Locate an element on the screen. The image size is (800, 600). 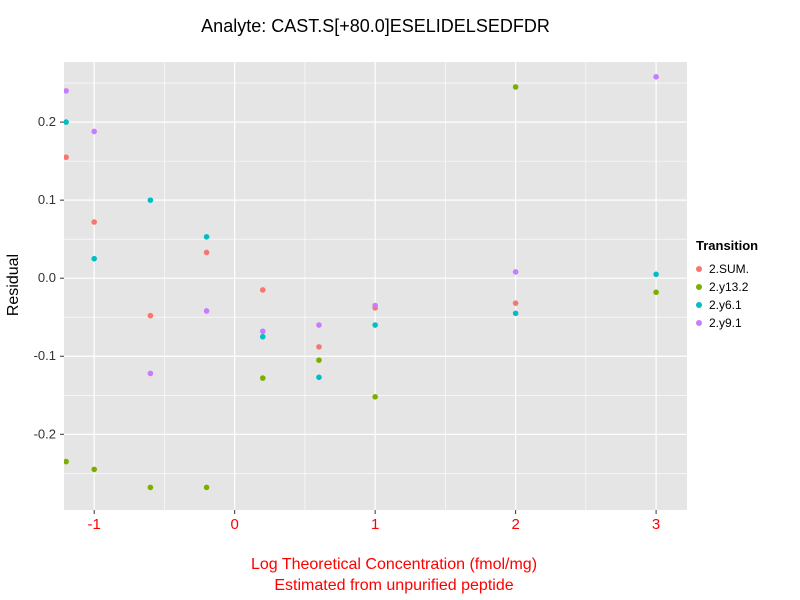
y-tick-label: 0.1 is located at coordinates (47, 199).